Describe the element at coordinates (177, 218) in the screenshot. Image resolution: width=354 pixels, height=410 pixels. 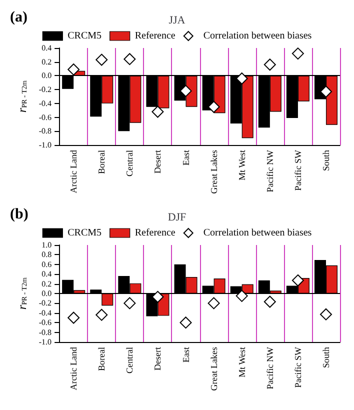
I see `chart-title: DJF` at that location.